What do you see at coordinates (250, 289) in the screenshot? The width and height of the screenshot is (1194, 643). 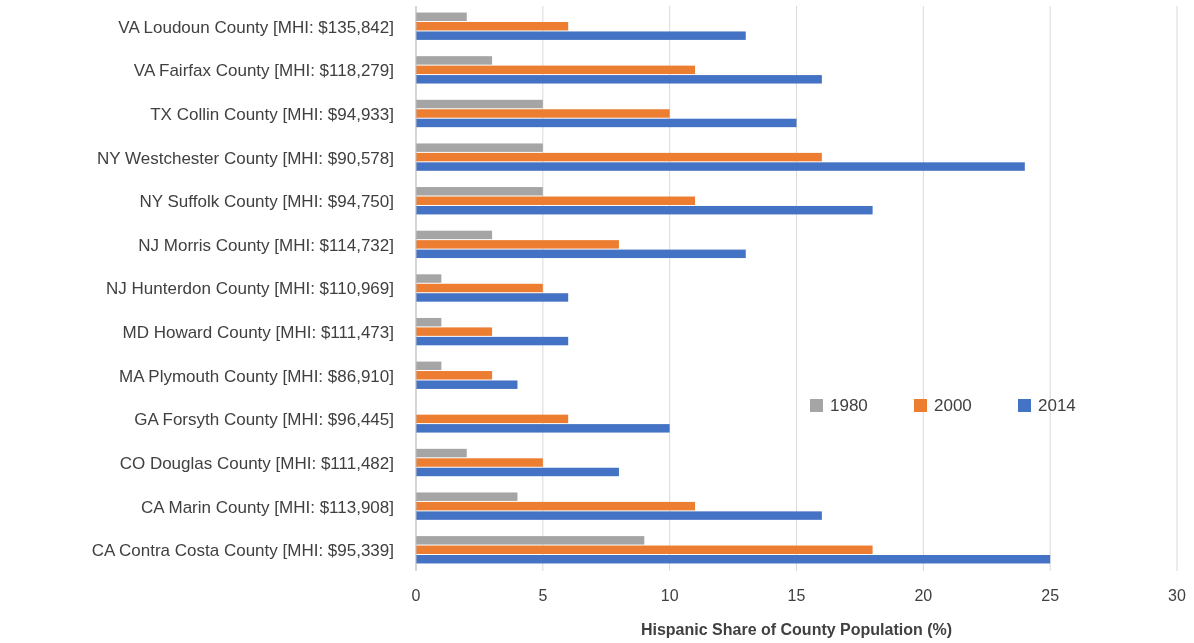 I see `y-tick-label: NJ Hunterdon County [MHI: $110,969]` at bounding box center [250, 289].